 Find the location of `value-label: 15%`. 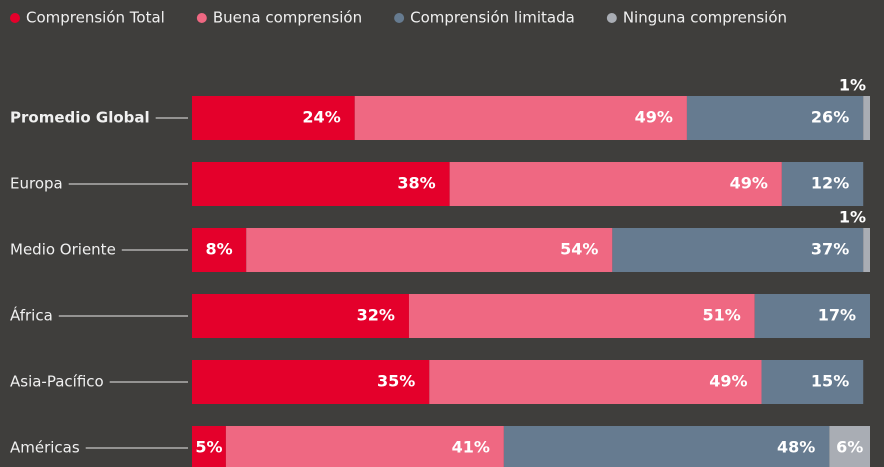

value-label: 15% is located at coordinates (830, 381).